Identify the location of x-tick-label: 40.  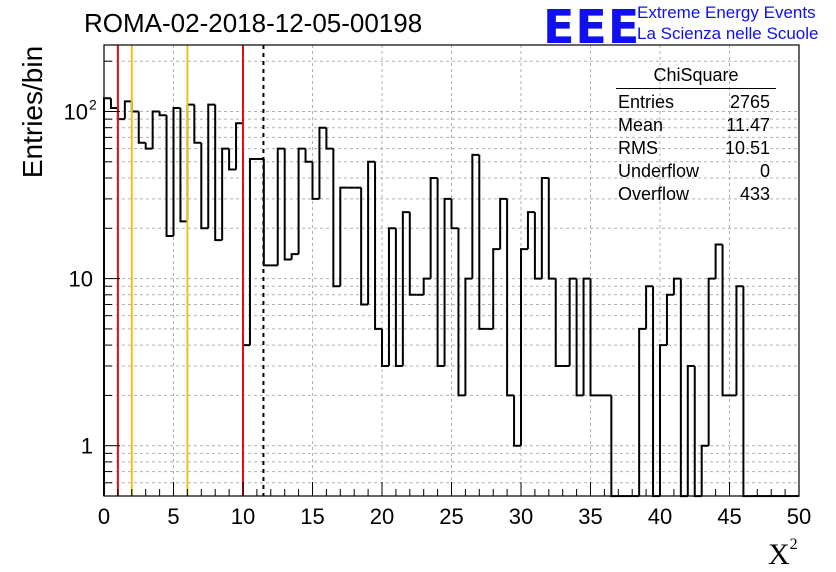
(660, 516).